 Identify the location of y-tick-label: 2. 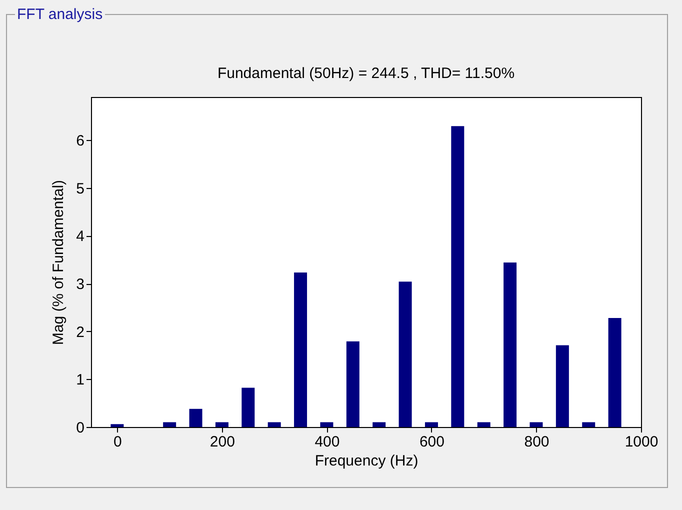
(80, 332).